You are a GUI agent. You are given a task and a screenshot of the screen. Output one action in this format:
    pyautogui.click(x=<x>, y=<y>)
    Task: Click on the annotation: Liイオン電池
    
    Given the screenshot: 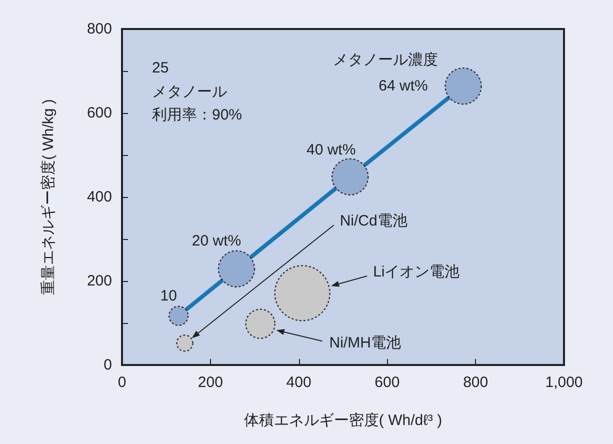 What is the action you would take?
    pyautogui.click(x=416, y=272)
    